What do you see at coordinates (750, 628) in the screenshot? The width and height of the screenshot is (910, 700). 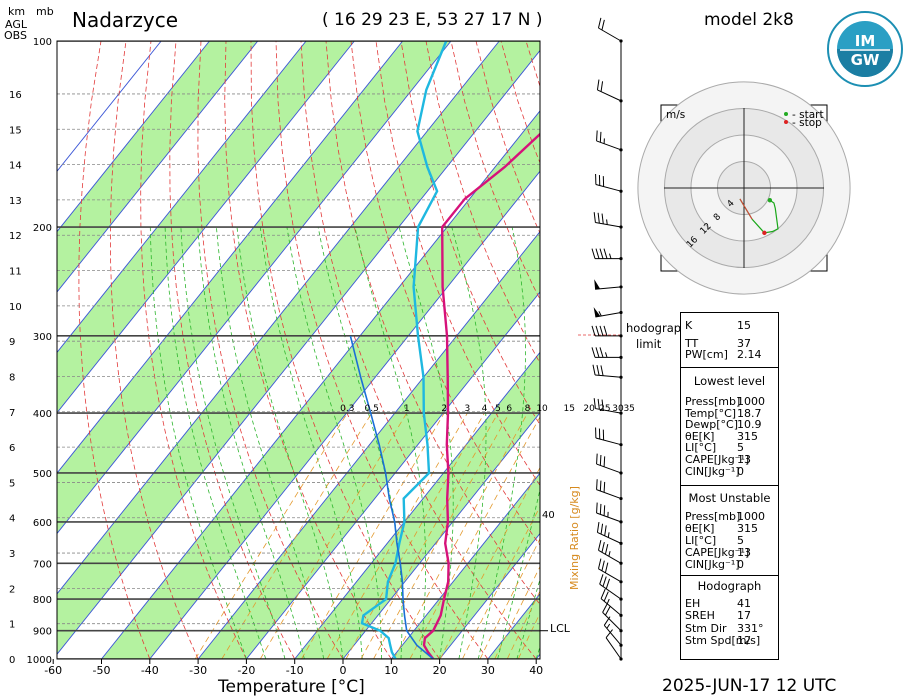 I see `hodograph-param-value: 331°` at bounding box center [750, 628].